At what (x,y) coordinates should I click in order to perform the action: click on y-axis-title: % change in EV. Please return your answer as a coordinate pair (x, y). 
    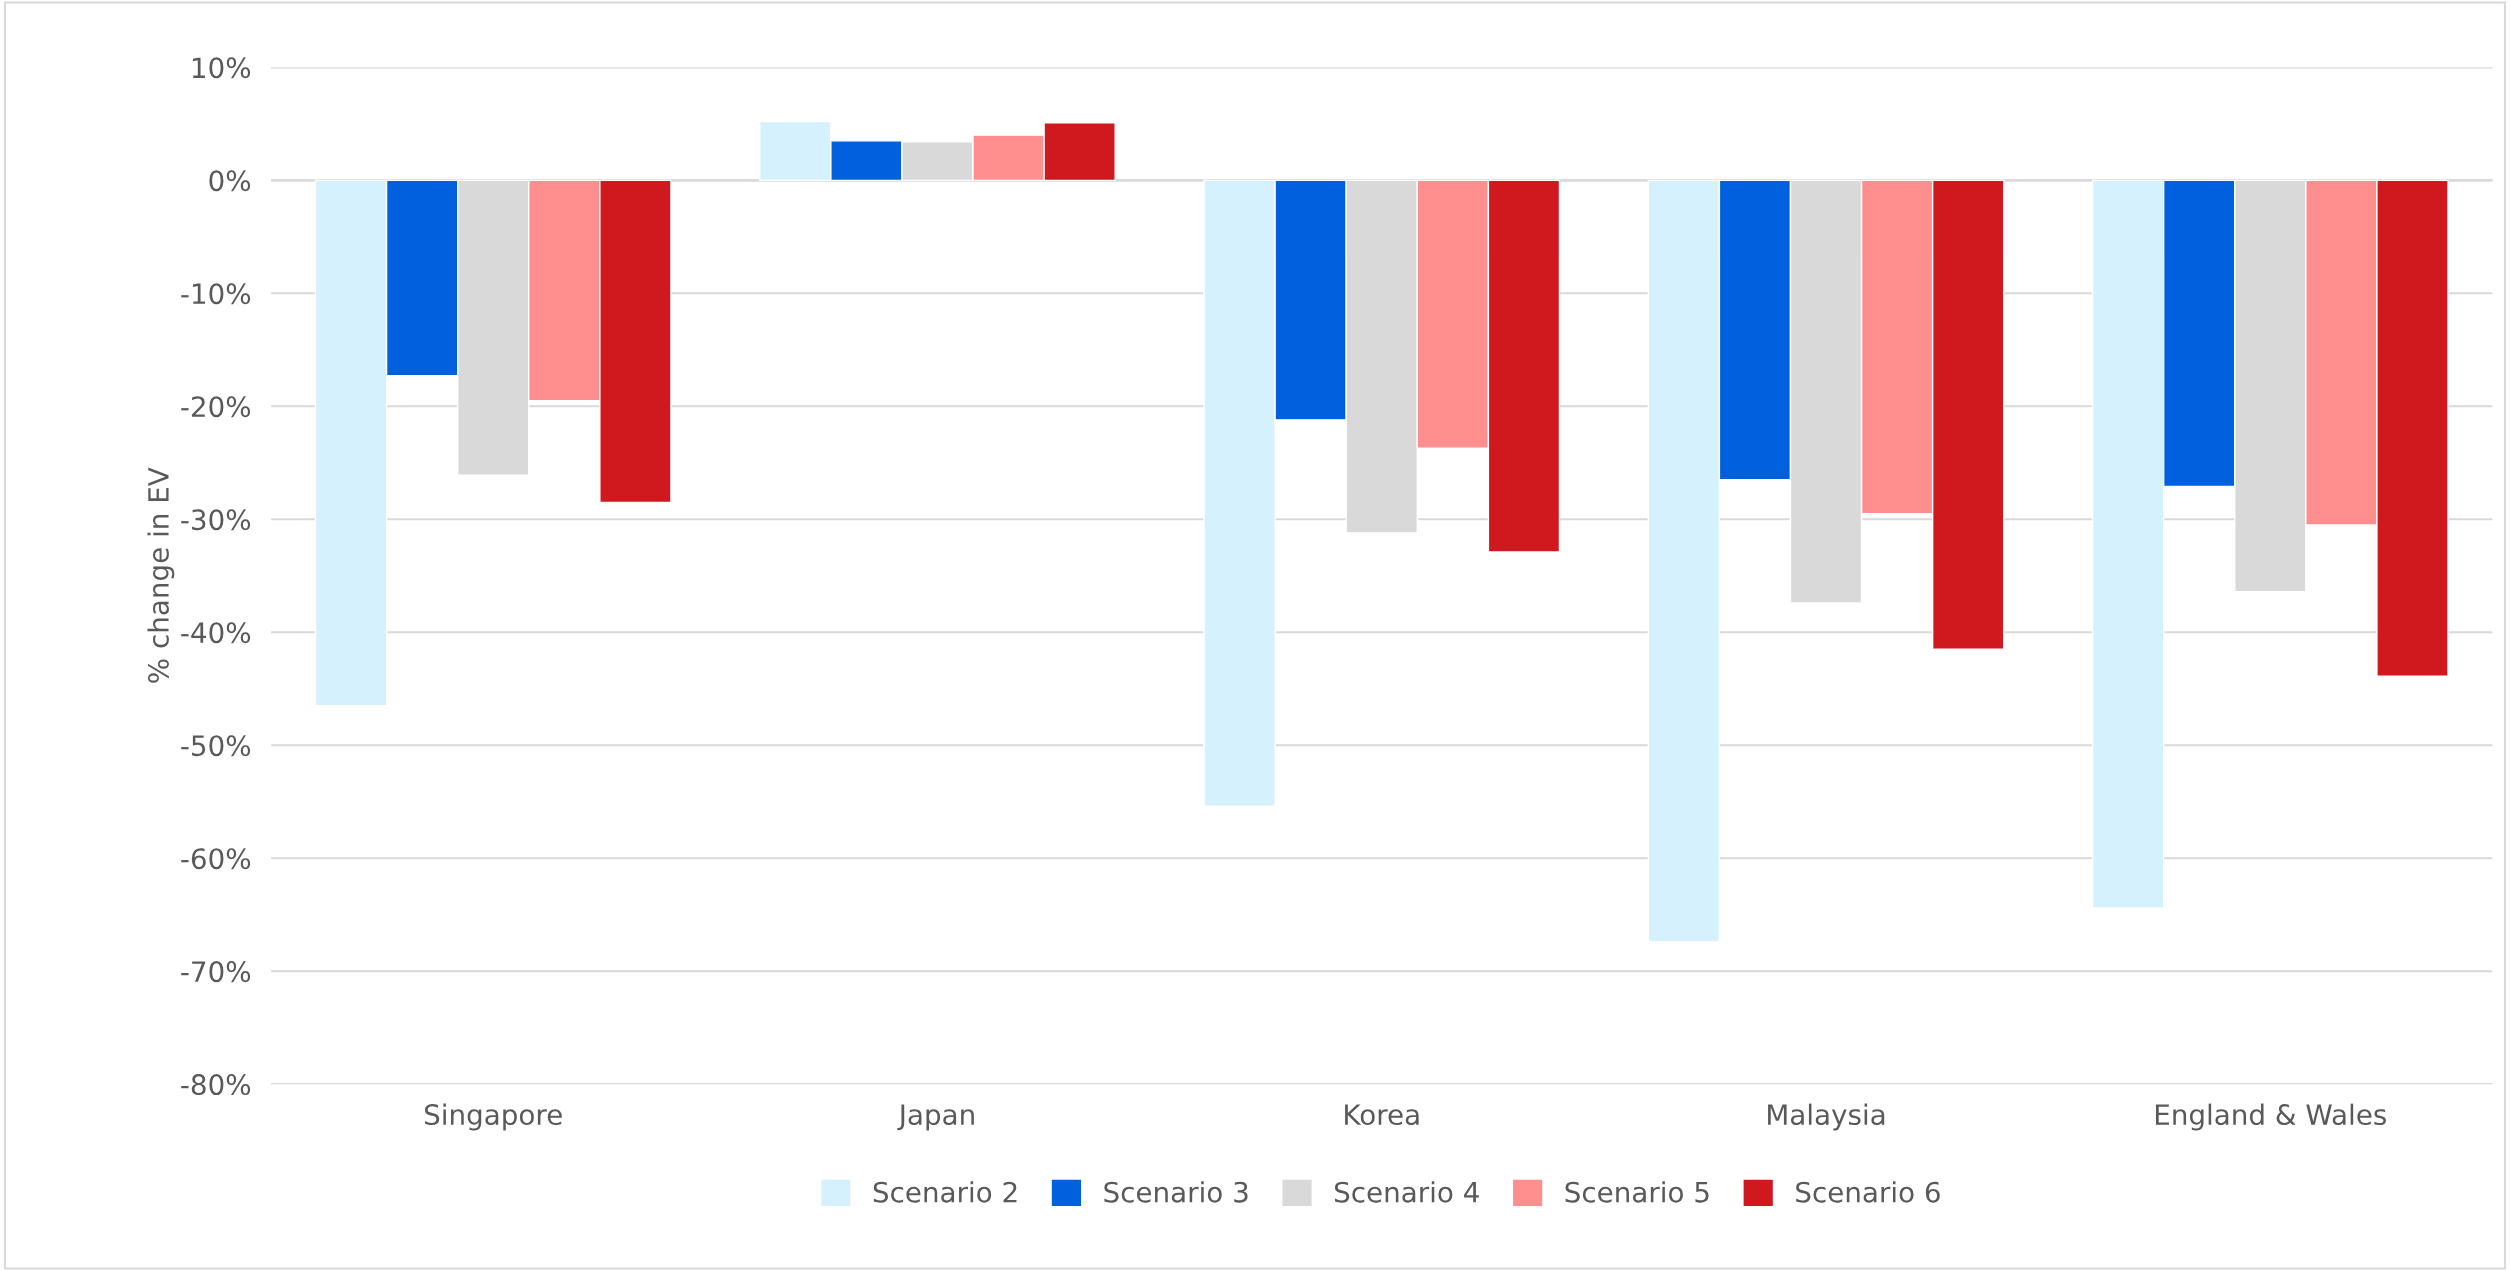
    Looking at the image, I should click on (161, 575).